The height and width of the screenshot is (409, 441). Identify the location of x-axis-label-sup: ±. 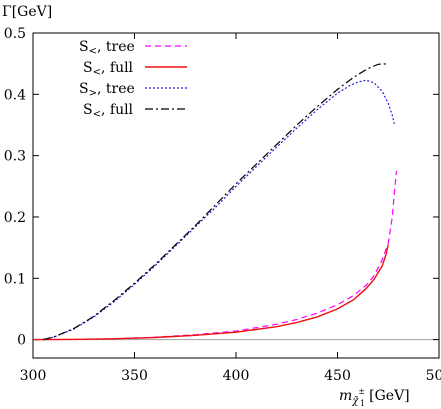
(361, 391).